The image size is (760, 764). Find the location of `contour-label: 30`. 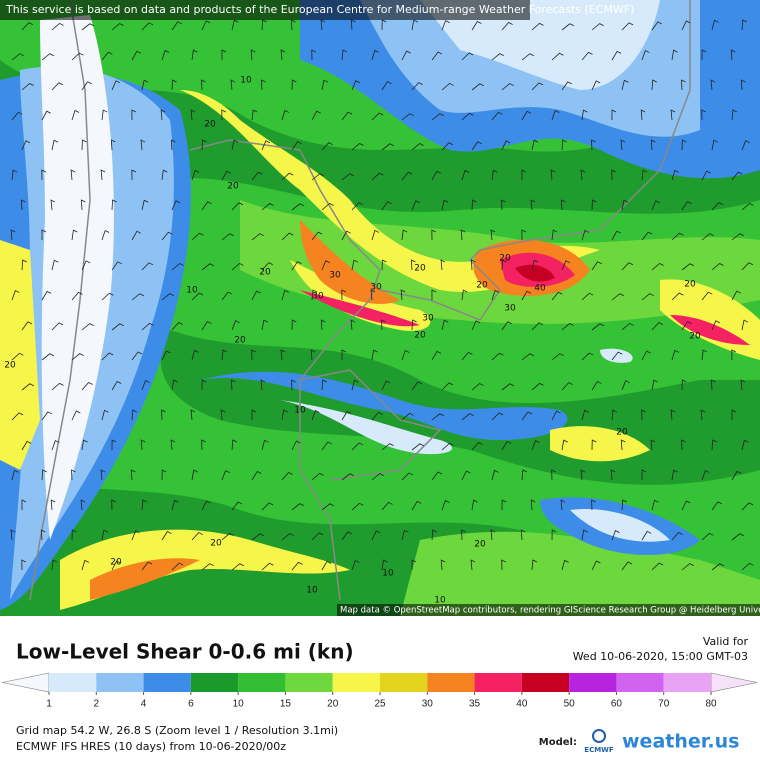

contour-label: 30 is located at coordinates (335, 276).